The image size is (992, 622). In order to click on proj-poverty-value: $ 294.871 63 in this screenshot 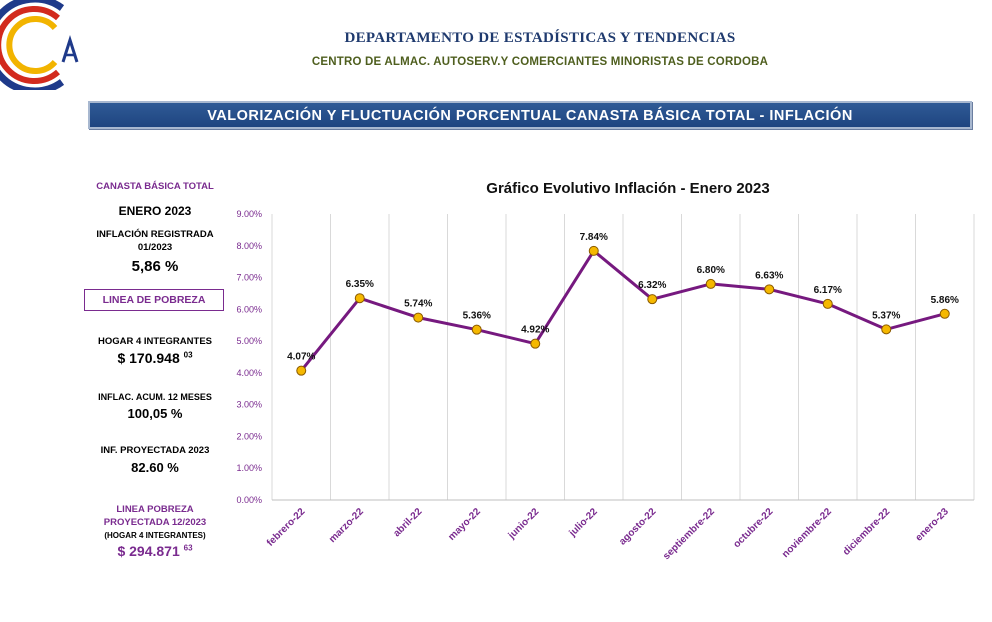, I will do `click(155, 551)`.